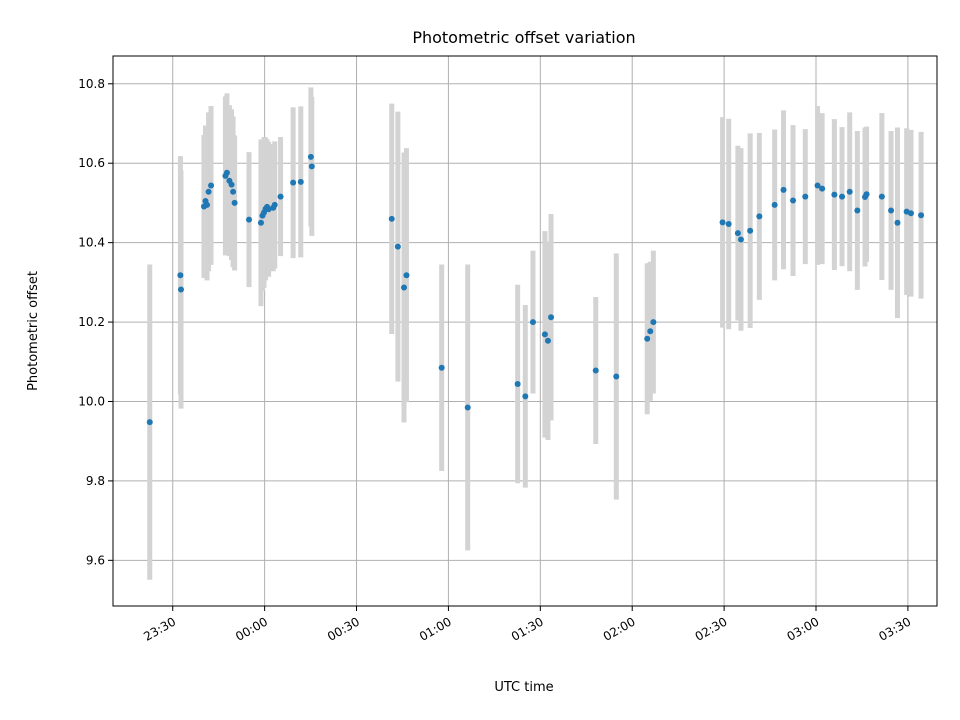 Image resolution: width=960 pixels, height=720 pixels. I want to click on chart-title: Photometric offset variation, so click(523, 37).